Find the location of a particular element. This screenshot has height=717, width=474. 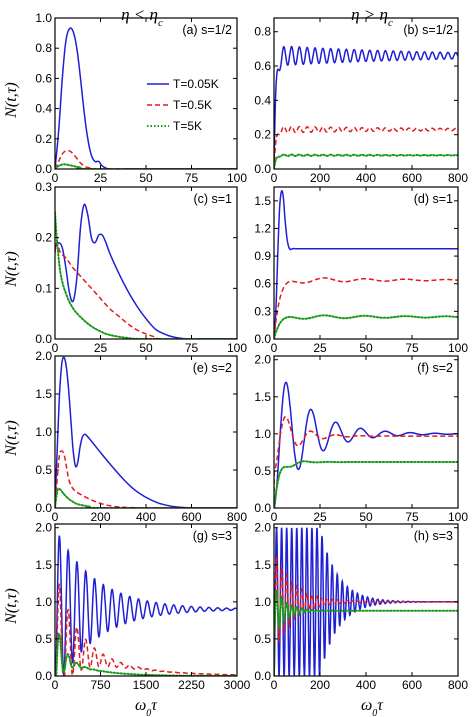

right-column-header: η > ηc is located at coordinates (372, 17).